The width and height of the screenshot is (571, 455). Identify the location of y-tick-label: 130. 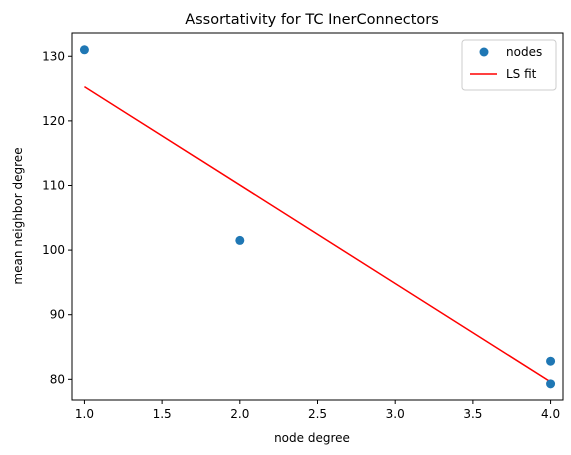
(53, 56).